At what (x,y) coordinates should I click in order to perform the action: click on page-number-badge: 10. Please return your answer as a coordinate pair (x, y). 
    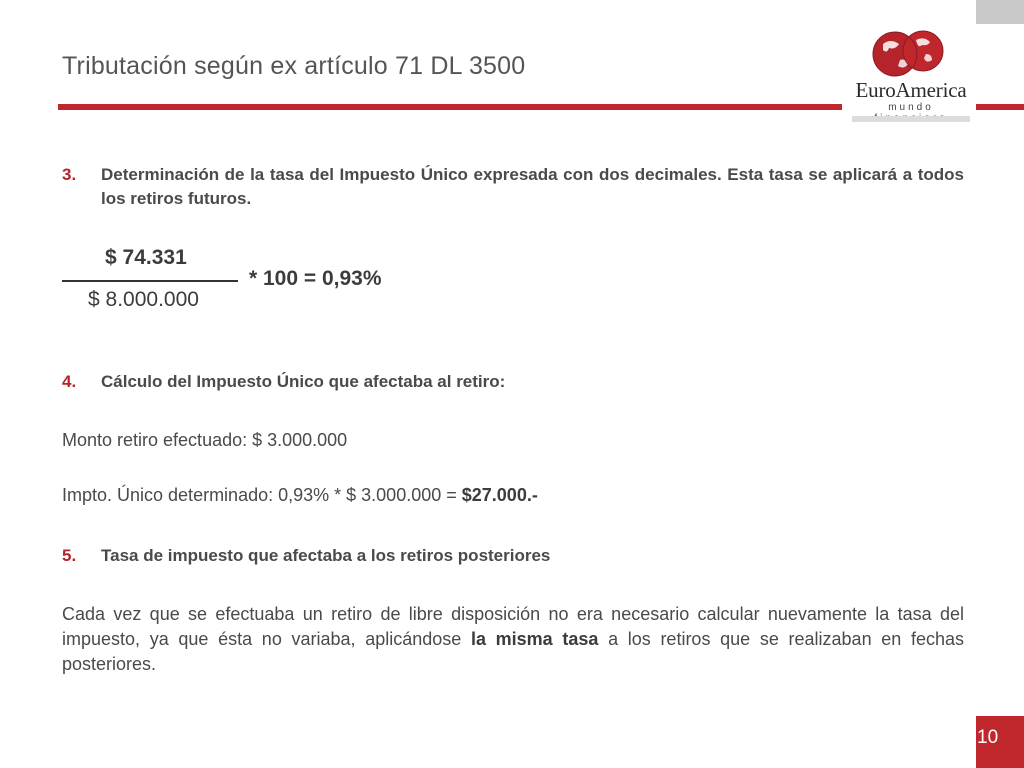
    Looking at the image, I should click on (1000, 742).